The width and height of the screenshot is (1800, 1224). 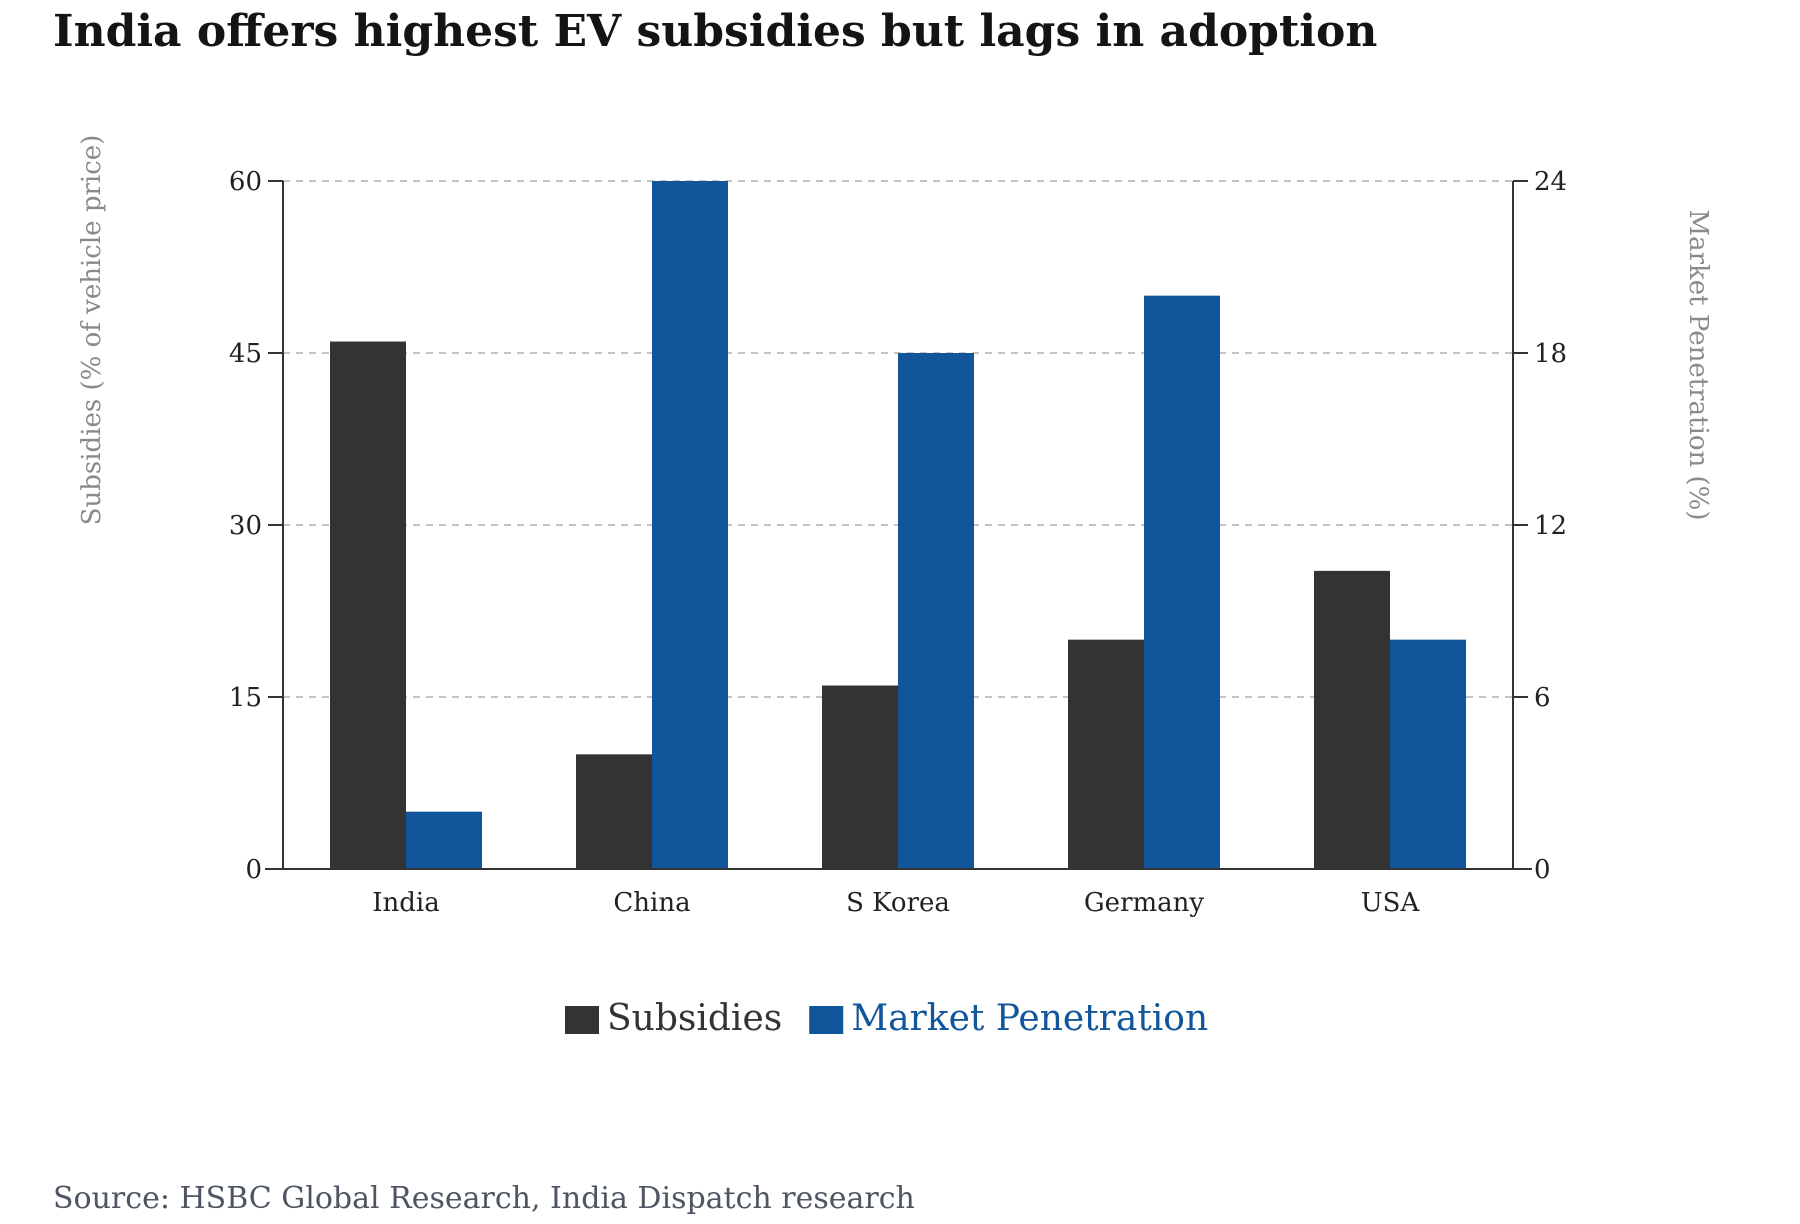 I want to click on category-label: India, so click(x=405, y=903).